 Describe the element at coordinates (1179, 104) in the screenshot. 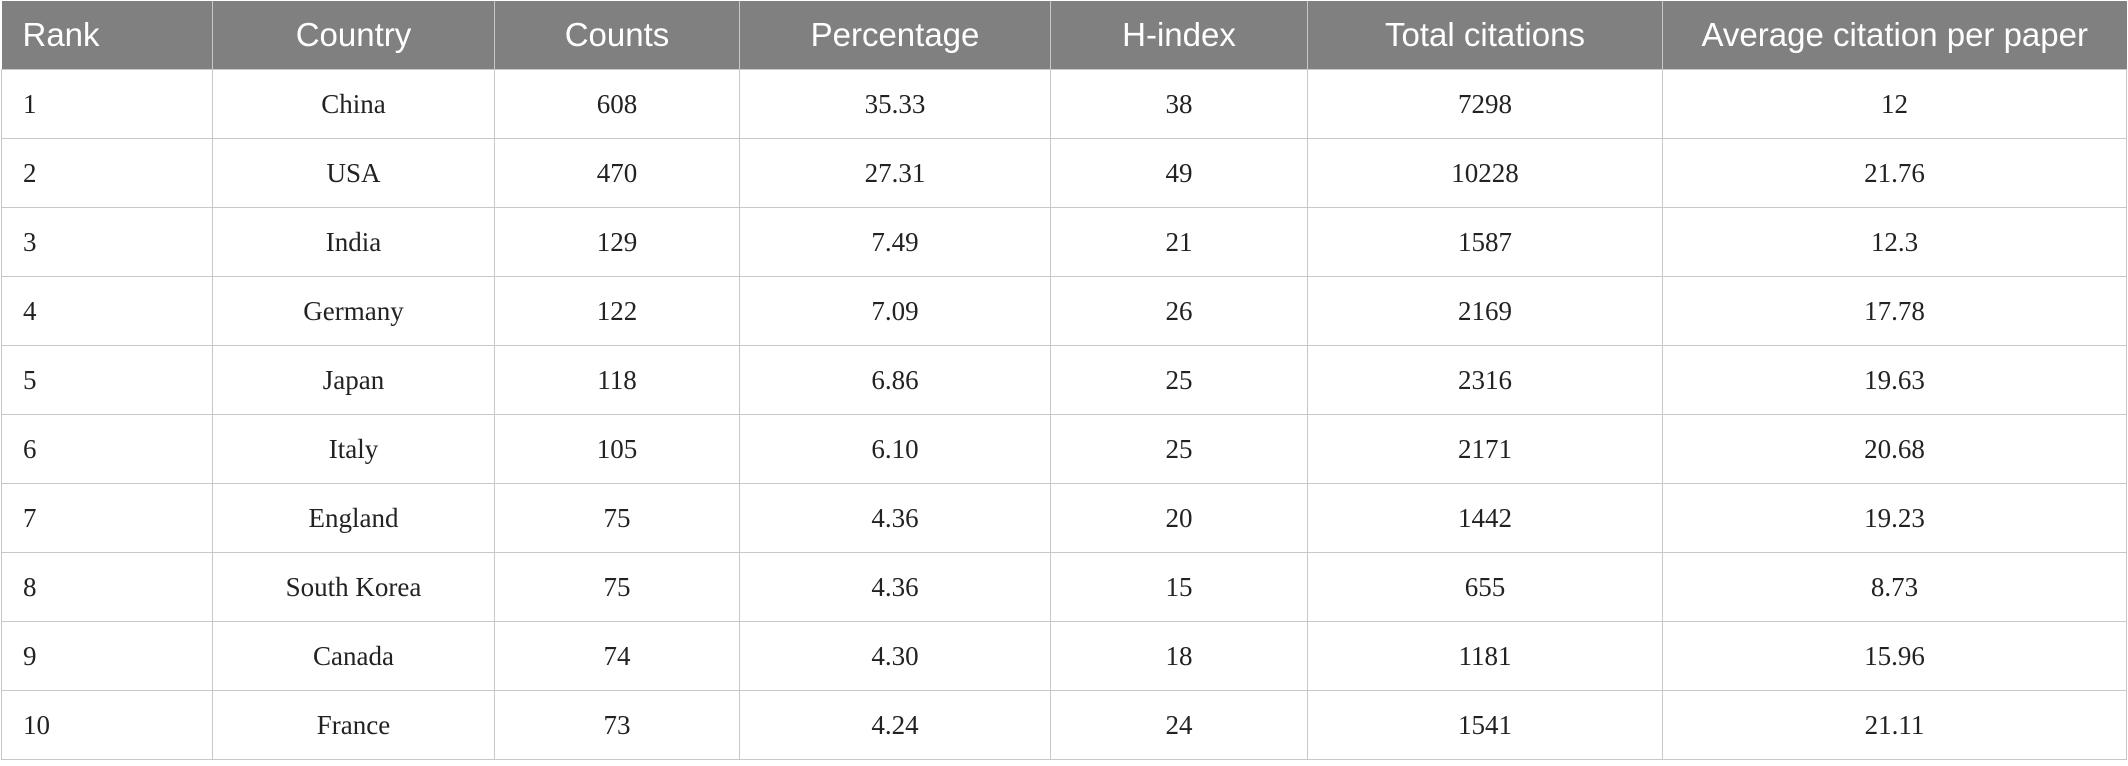

I see `cell-h-index: 38` at that location.